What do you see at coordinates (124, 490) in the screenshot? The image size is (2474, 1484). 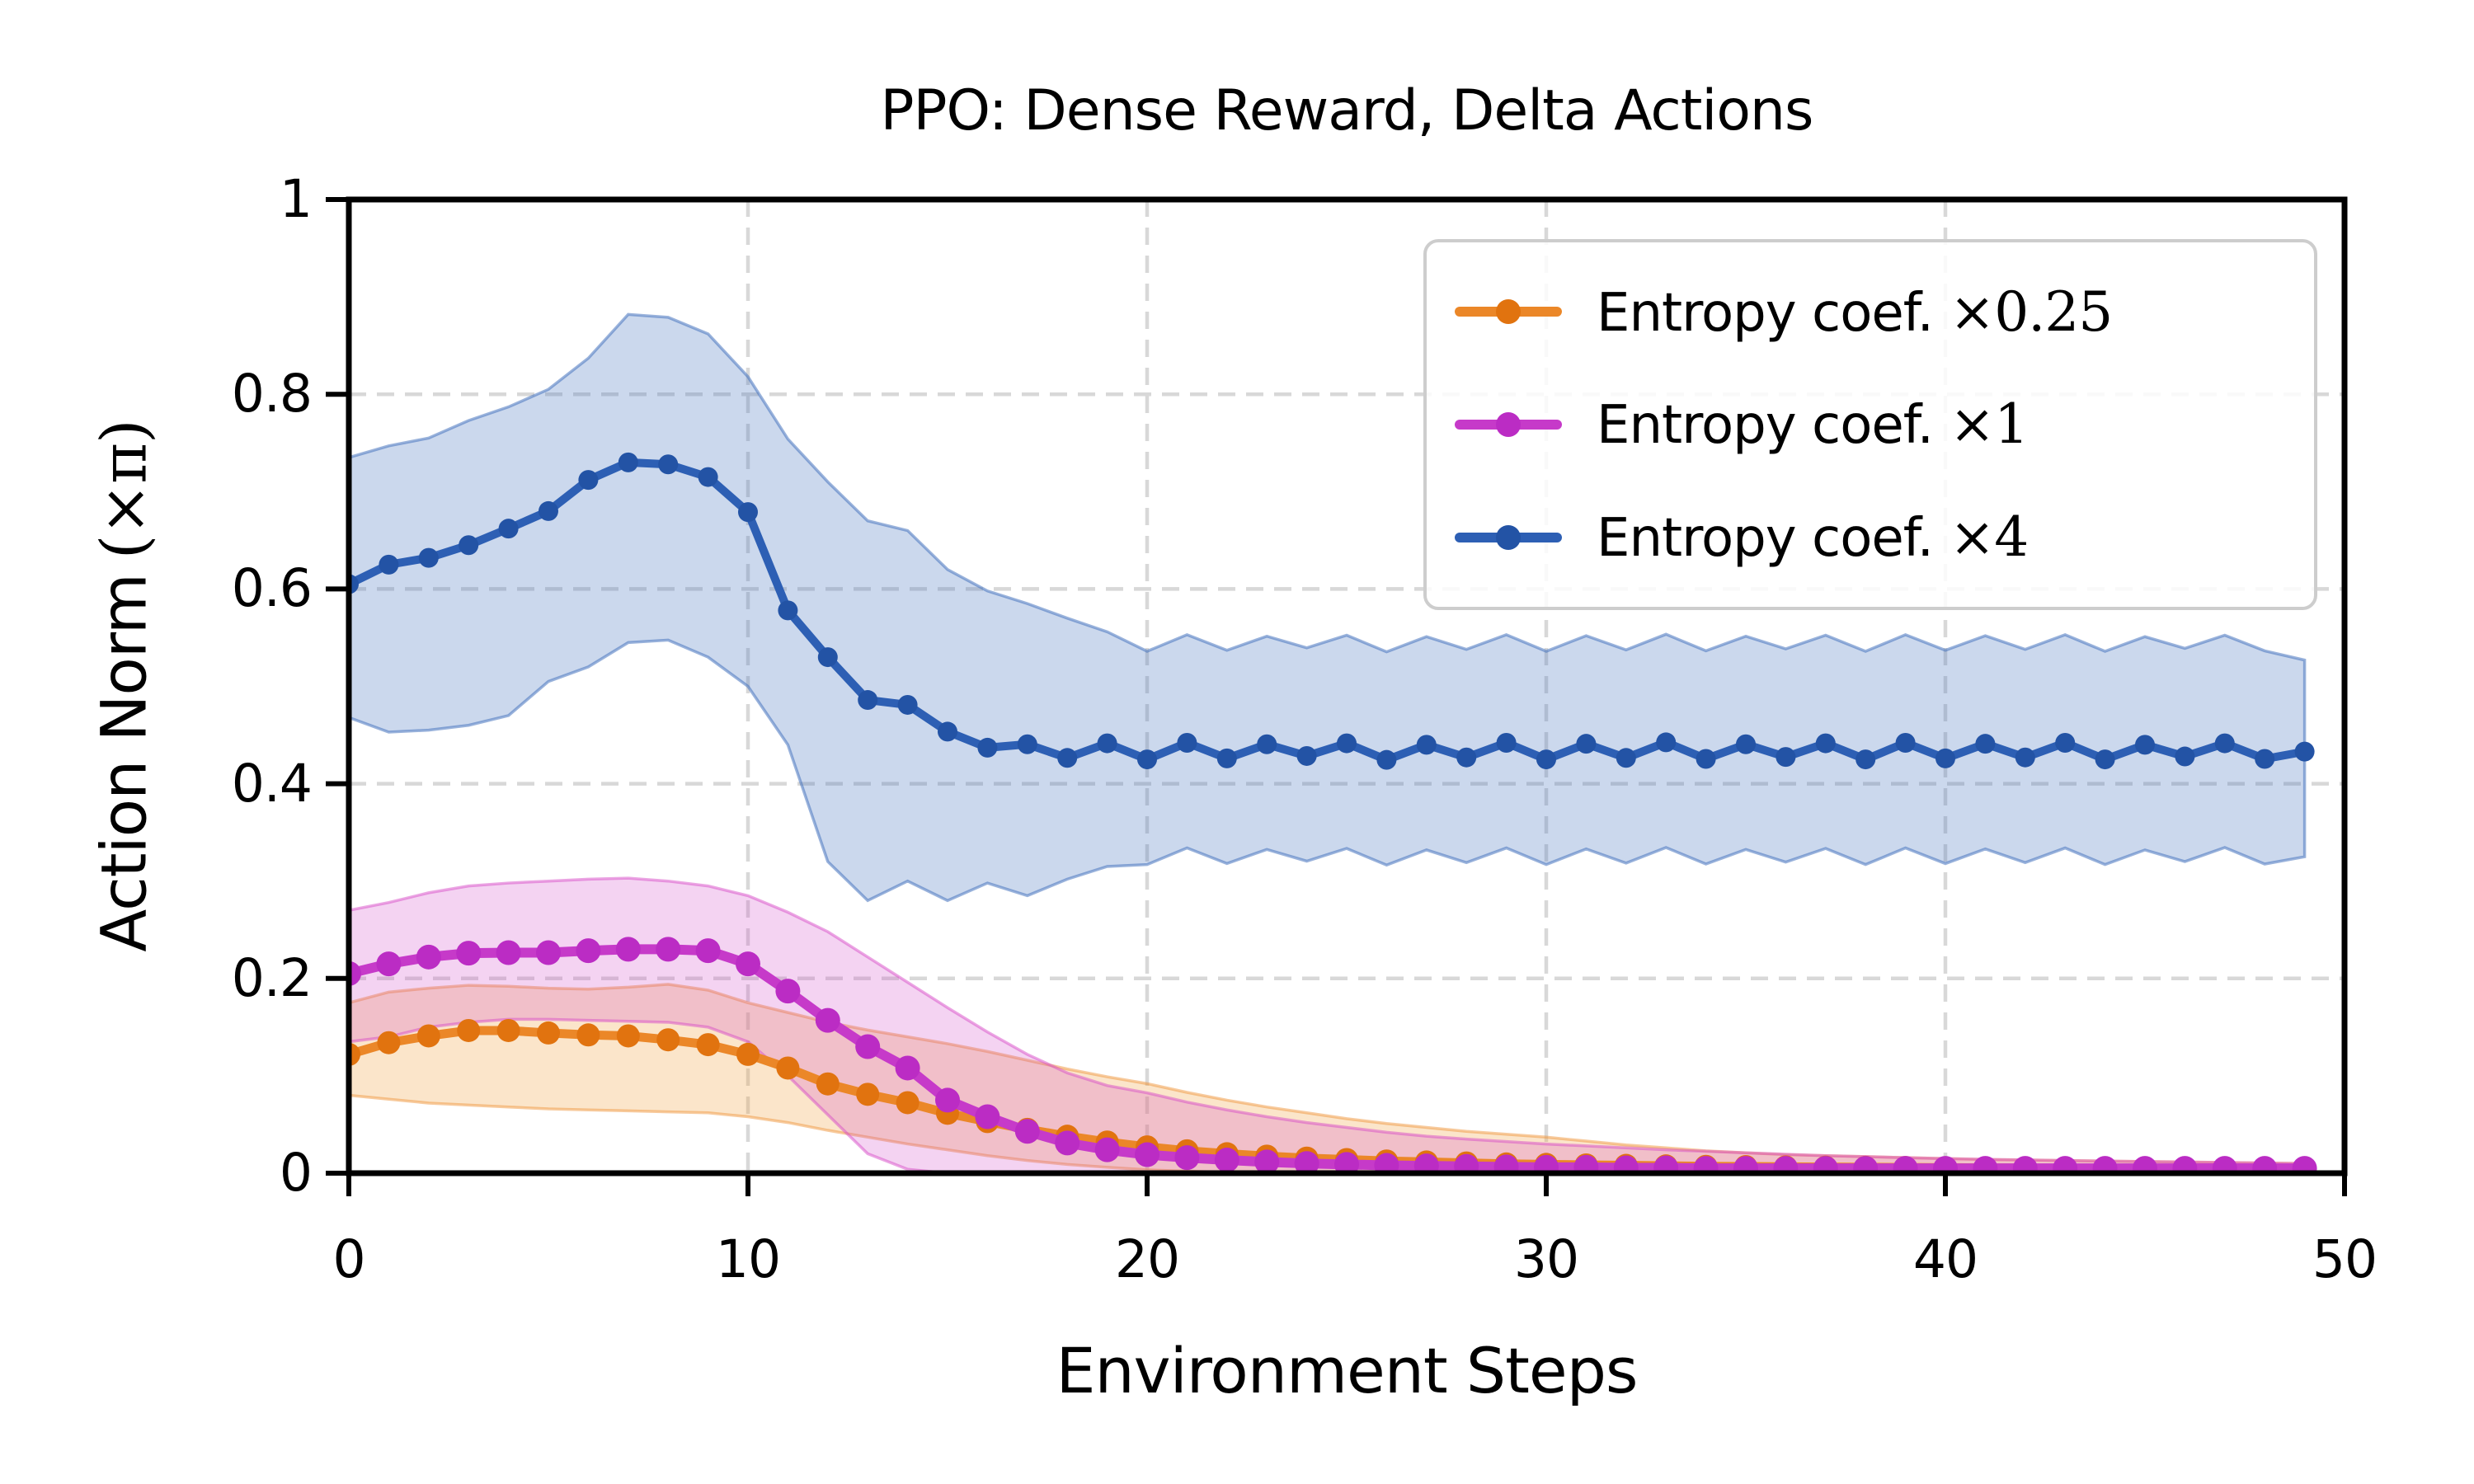 I see `y-axis-label-math: (×π)` at bounding box center [124, 490].